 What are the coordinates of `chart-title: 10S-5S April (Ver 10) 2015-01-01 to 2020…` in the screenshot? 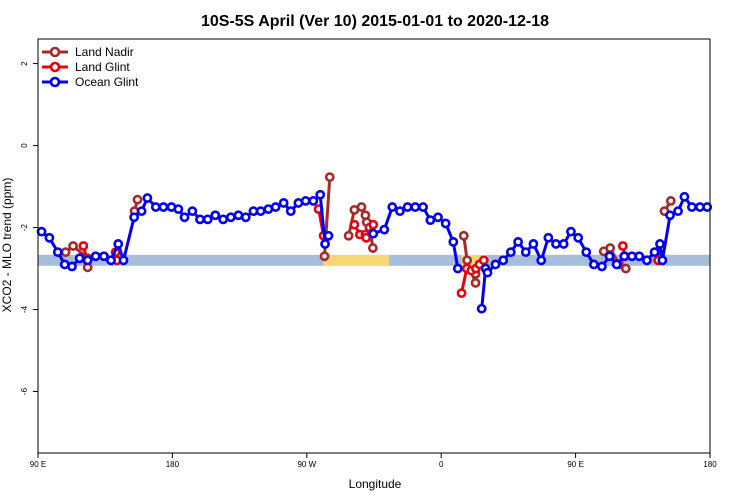 It's located at (375, 21).